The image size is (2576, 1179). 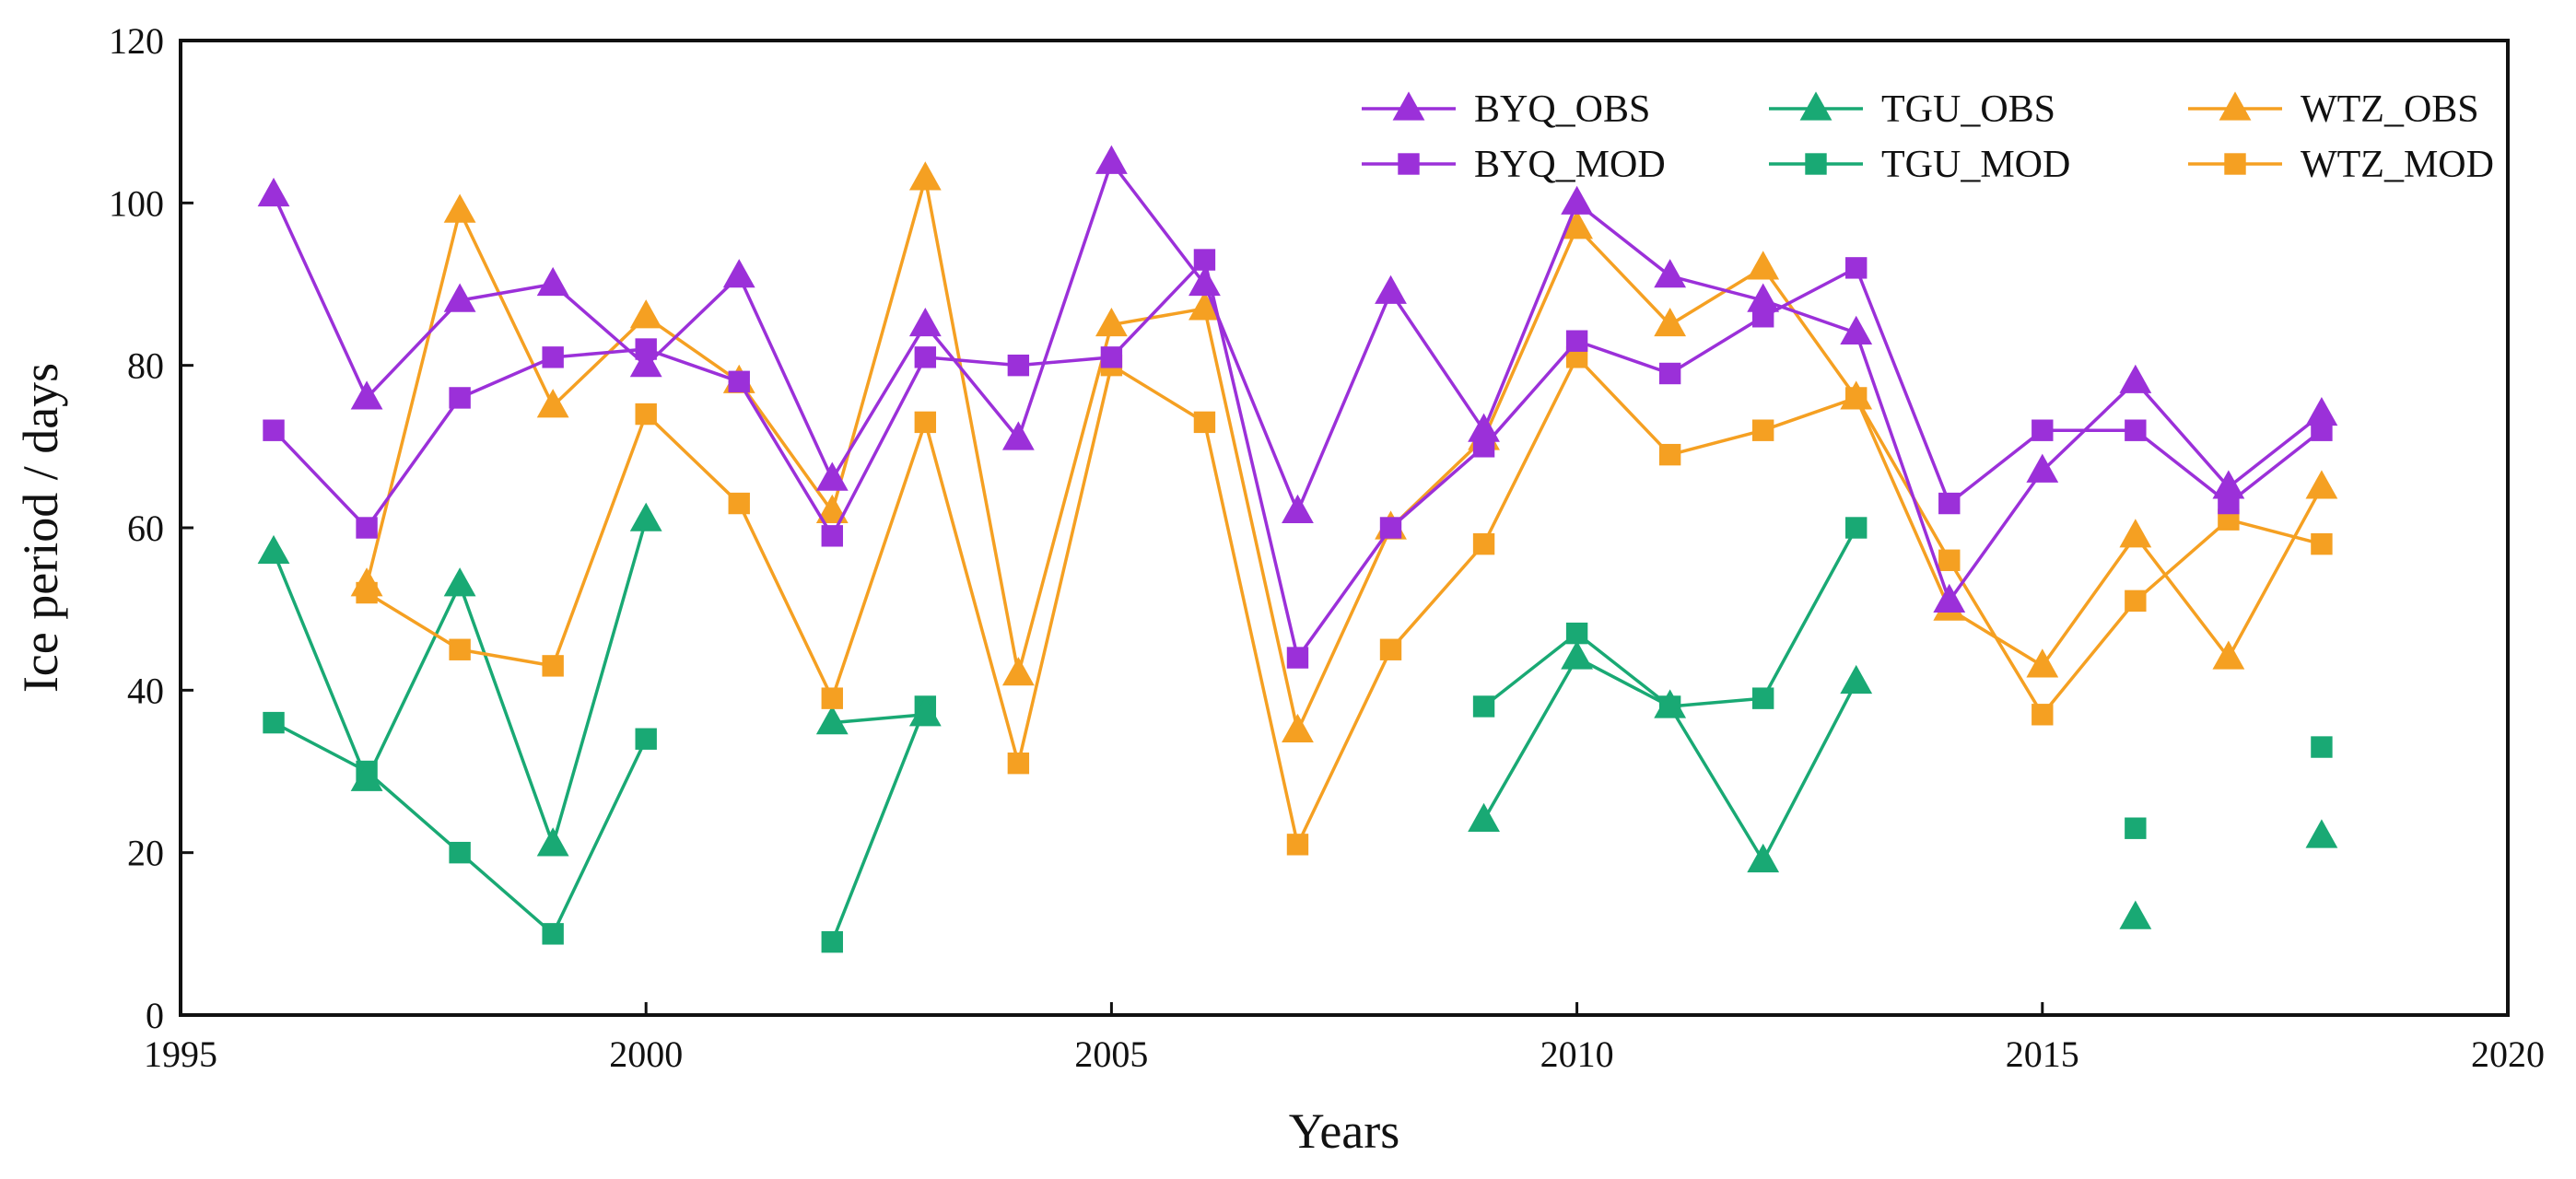 What do you see at coordinates (1344, 1131) in the screenshot?
I see `x-axis-title: Years` at bounding box center [1344, 1131].